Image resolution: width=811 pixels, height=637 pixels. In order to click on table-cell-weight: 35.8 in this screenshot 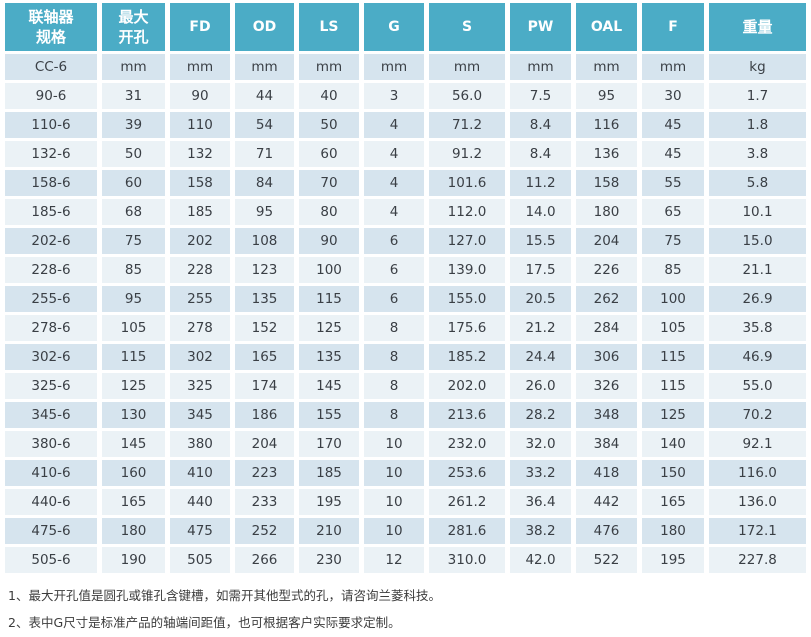, I will do `click(757, 328)`.